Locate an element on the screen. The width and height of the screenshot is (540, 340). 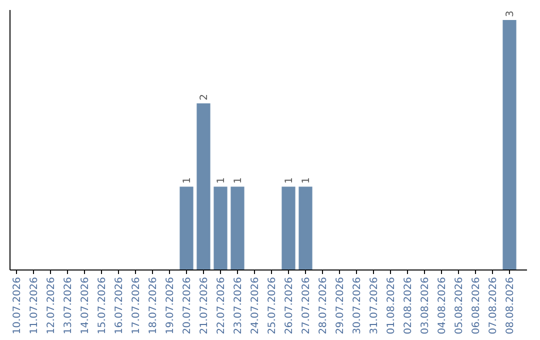
x-tick-label: 29.07.2026 is located at coordinates (340, 305).